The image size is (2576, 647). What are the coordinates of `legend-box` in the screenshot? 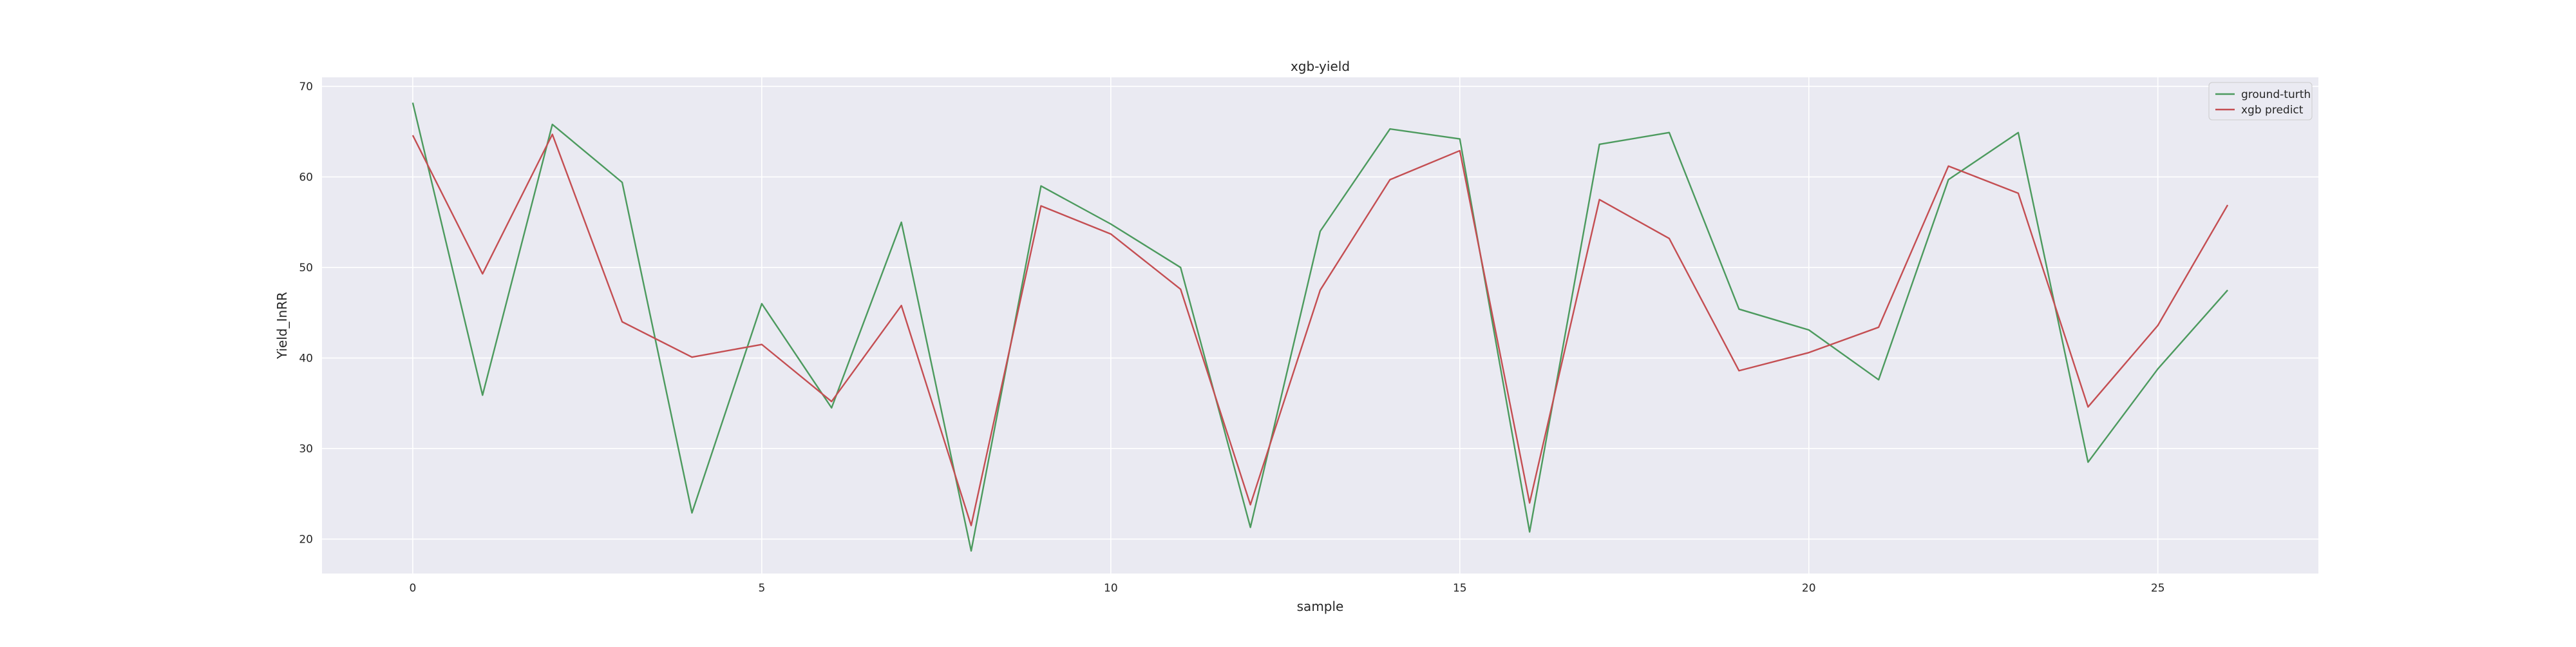 It's located at (2260, 101).